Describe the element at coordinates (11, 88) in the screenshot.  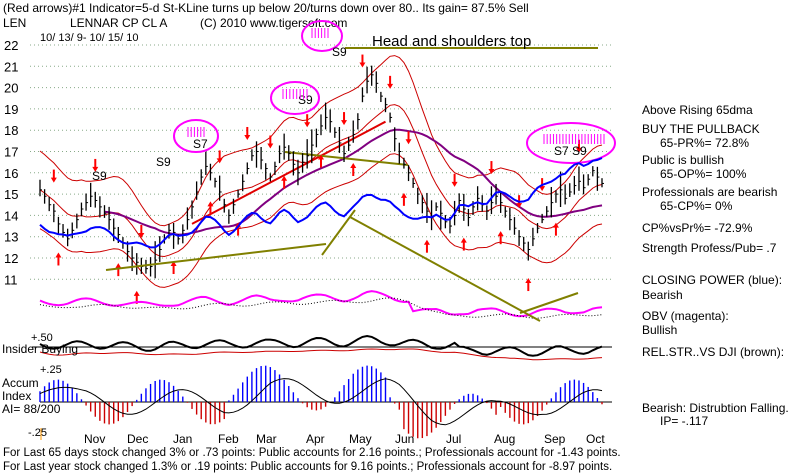
I see `y-tick-label: 20` at that location.